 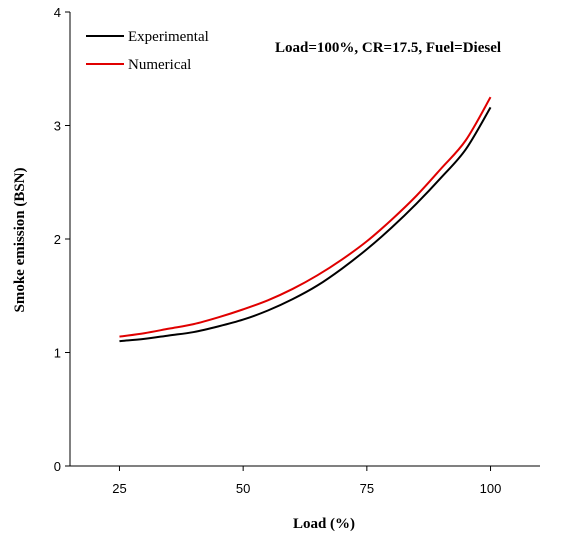 I want to click on y-tick-label: 2, so click(x=57, y=239).